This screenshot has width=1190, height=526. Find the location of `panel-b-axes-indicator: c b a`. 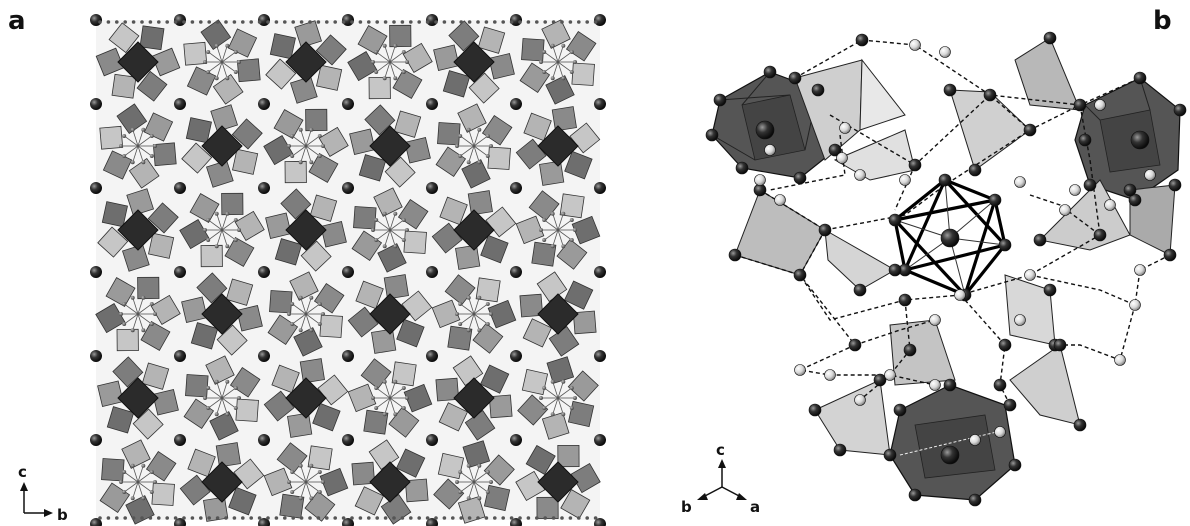

panel-b-axes-indicator: c b a is located at coordinates (720, 478).